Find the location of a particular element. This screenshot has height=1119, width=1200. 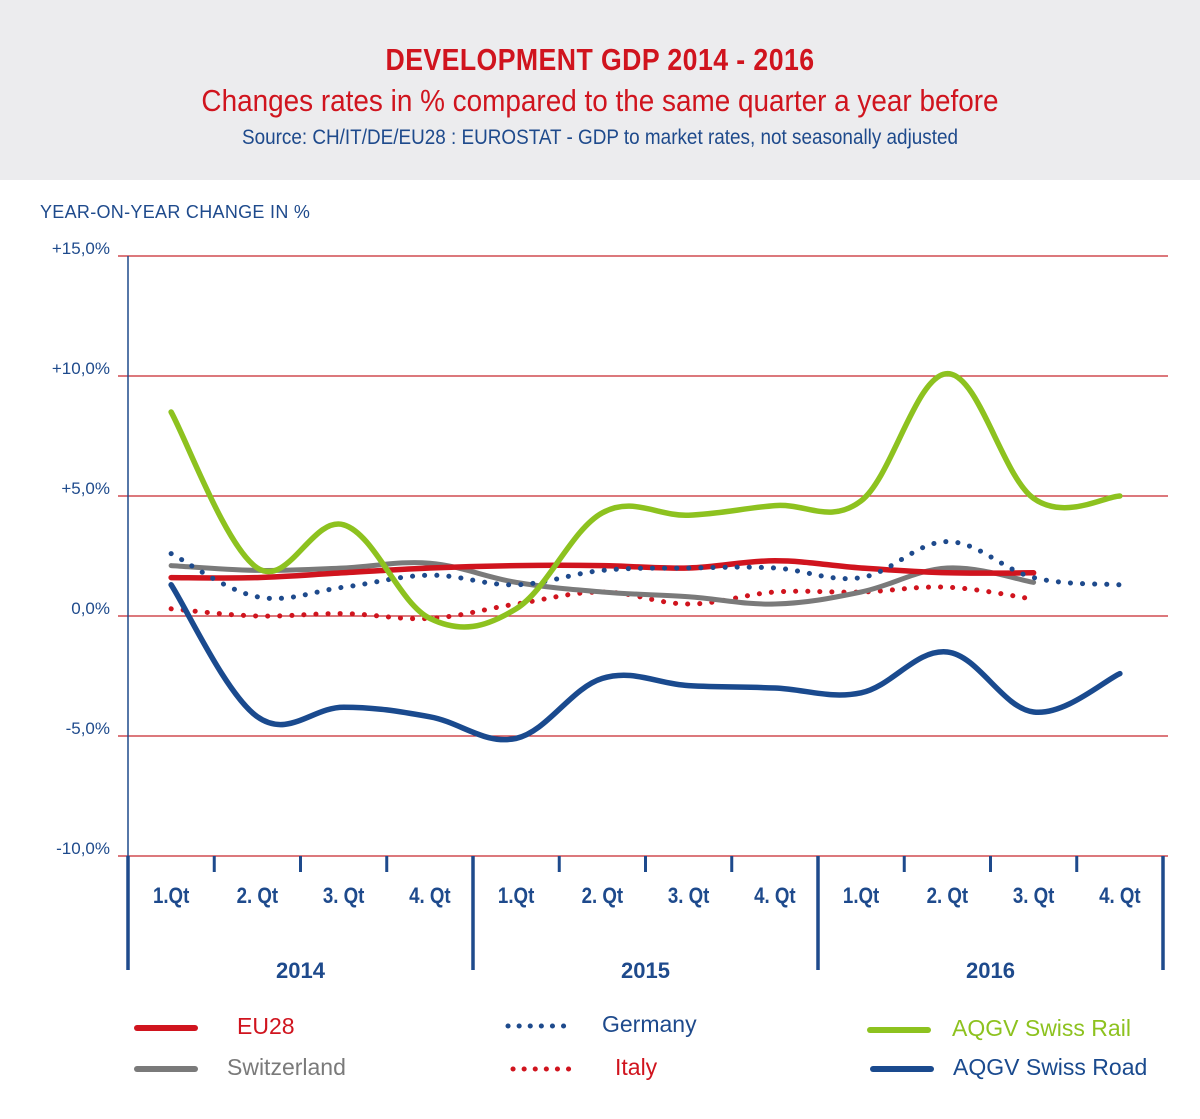

legend-label-eu28: EU28 is located at coordinates (266, 1026).